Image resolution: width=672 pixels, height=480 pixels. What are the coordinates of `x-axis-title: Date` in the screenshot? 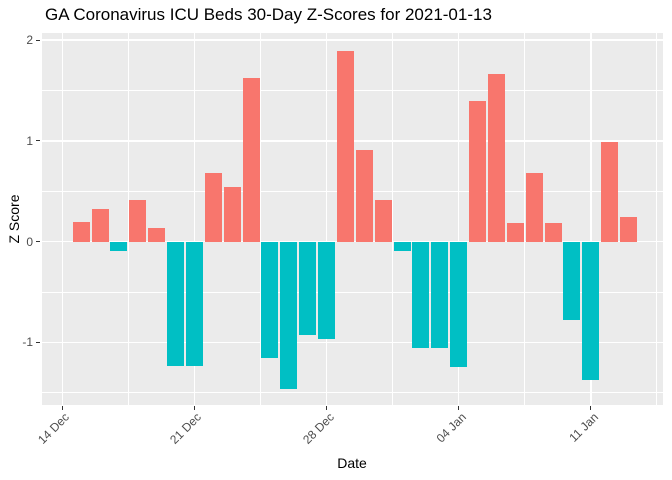 It's located at (352, 463).